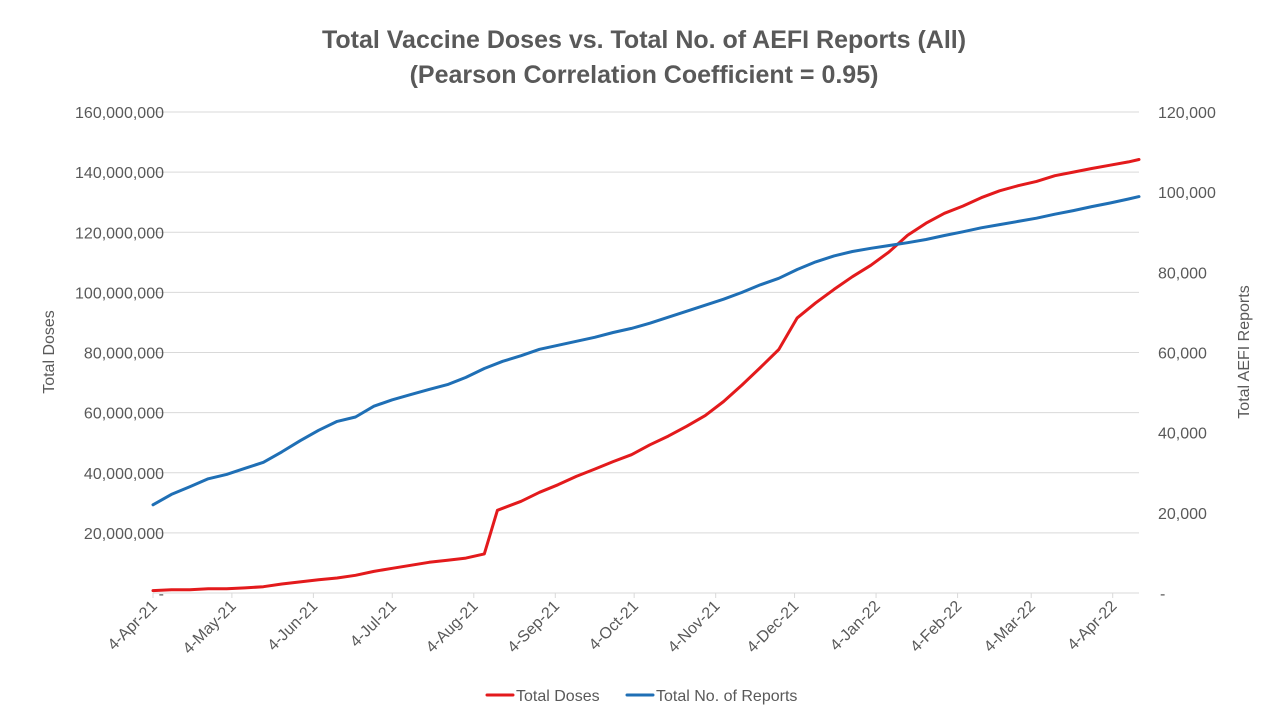 This screenshot has width=1280, height=720. I want to click on x-axis-tick-label: 4-Jun-21, so click(293, 626).